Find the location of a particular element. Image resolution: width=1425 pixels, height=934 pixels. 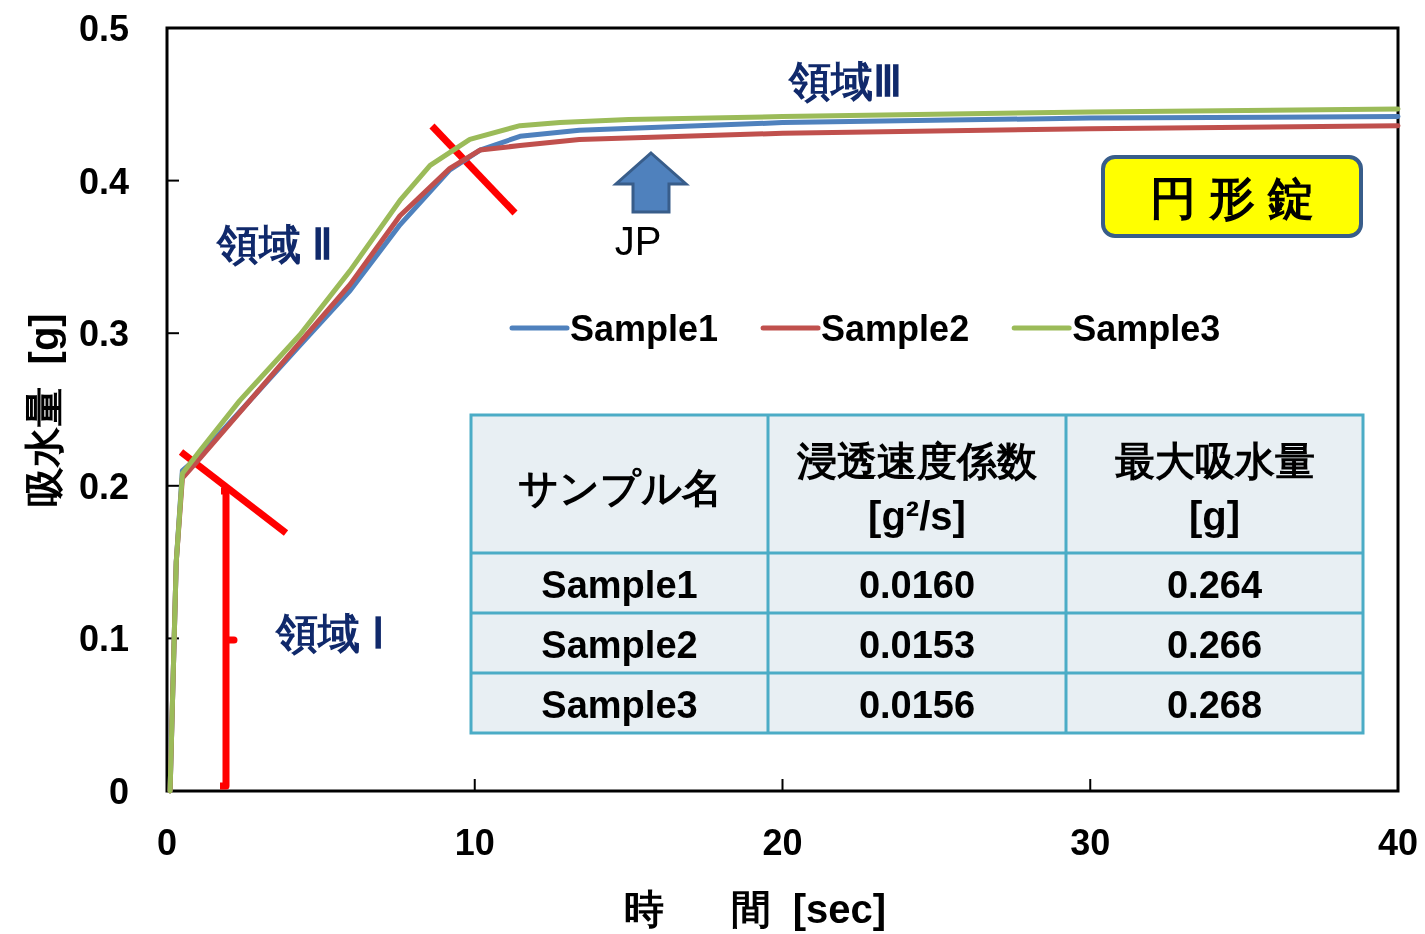

annotation: 0.266 is located at coordinates (1214, 645).